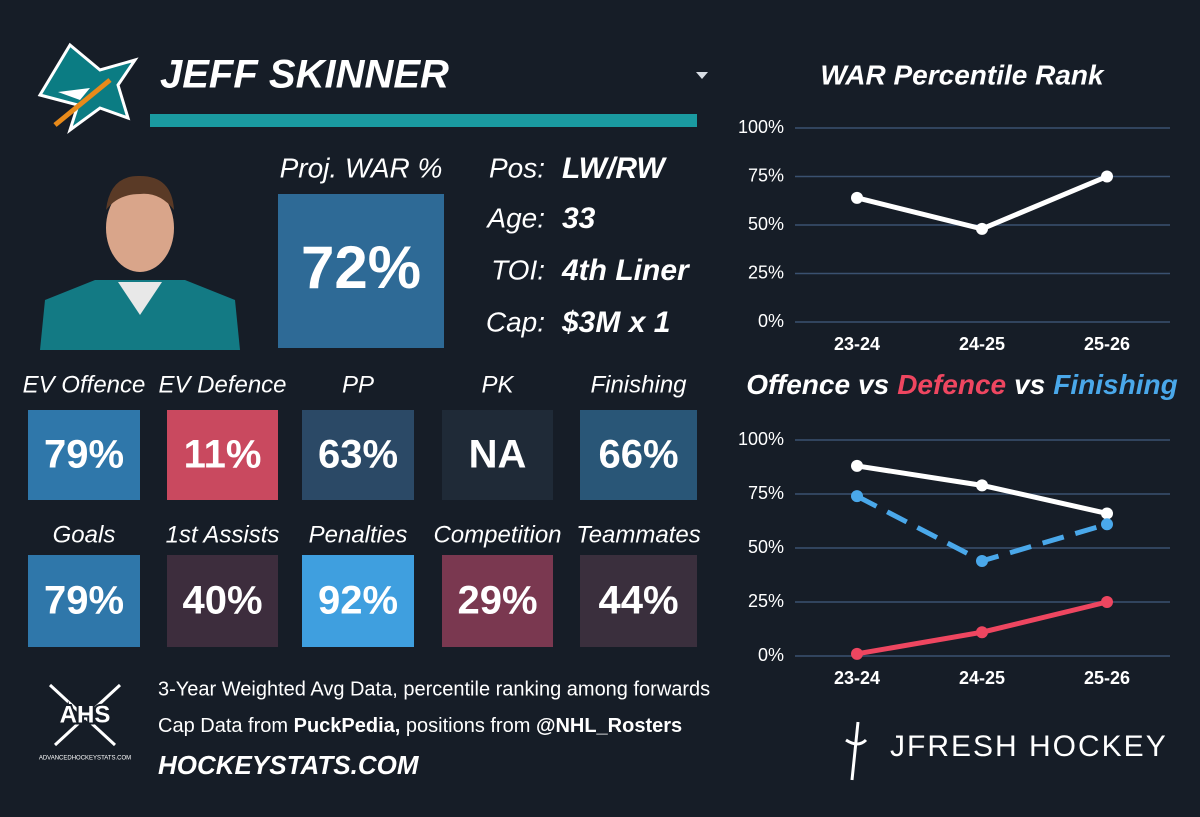  What do you see at coordinates (615, 322) in the screenshot?
I see `info-value: $3M x 1` at bounding box center [615, 322].